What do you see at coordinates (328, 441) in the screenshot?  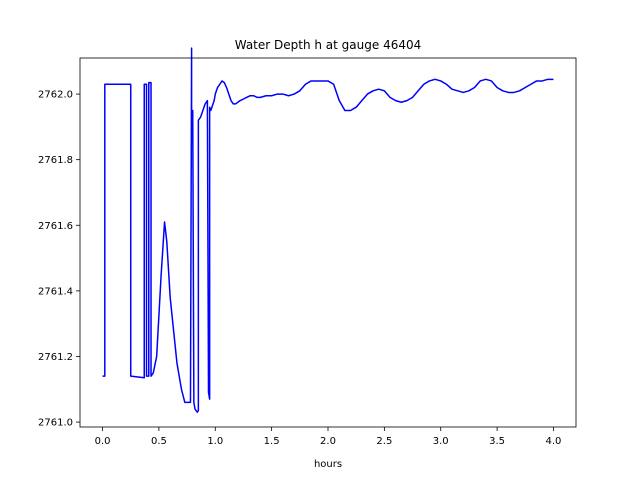 I see `x-tick-label: 2.0` at bounding box center [328, 441].